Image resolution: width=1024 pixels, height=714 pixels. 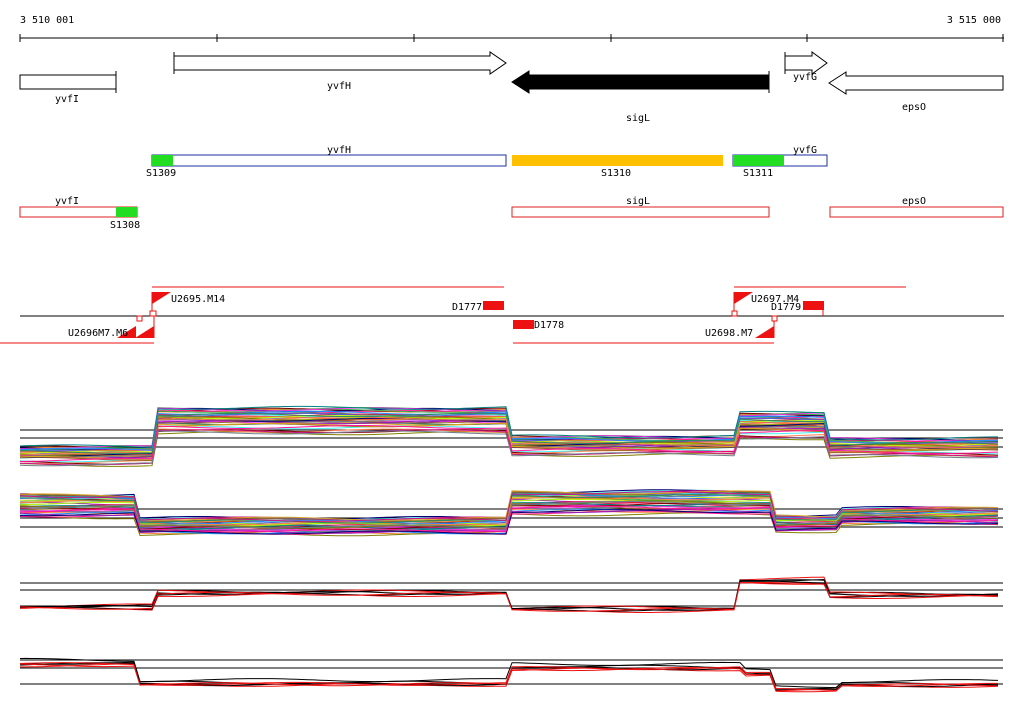 I want to click on segment-S1309-label: S1309, so click(x=161, y=173).